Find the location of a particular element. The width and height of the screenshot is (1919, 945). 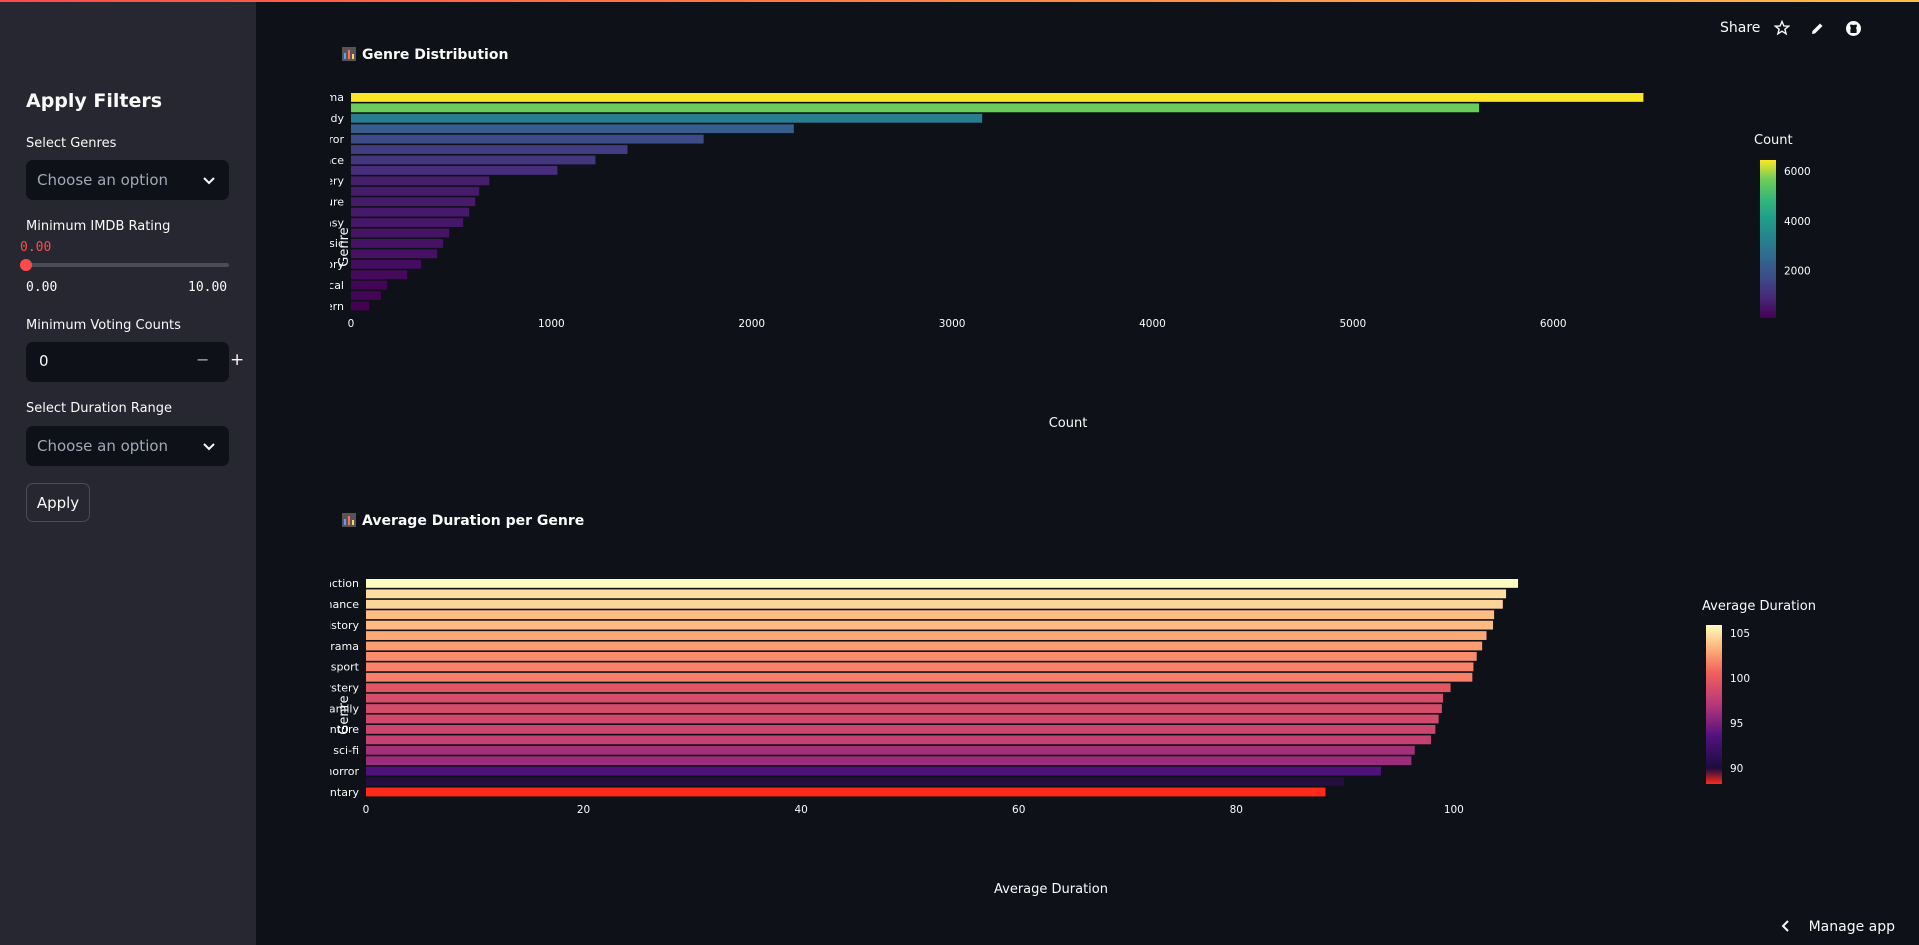

bar-sci-fi is located at coordinates (890, 750).